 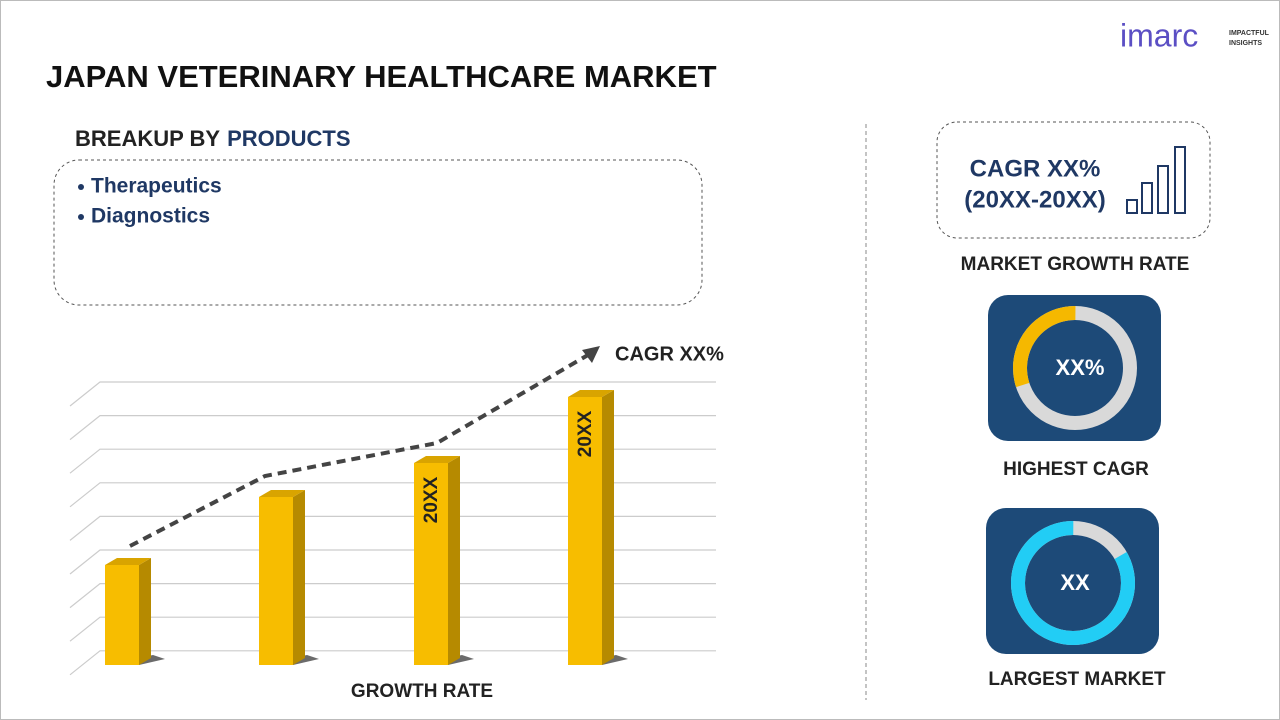 I want to click on breakup-item: Therapeutics, so click(x=156, y=186).